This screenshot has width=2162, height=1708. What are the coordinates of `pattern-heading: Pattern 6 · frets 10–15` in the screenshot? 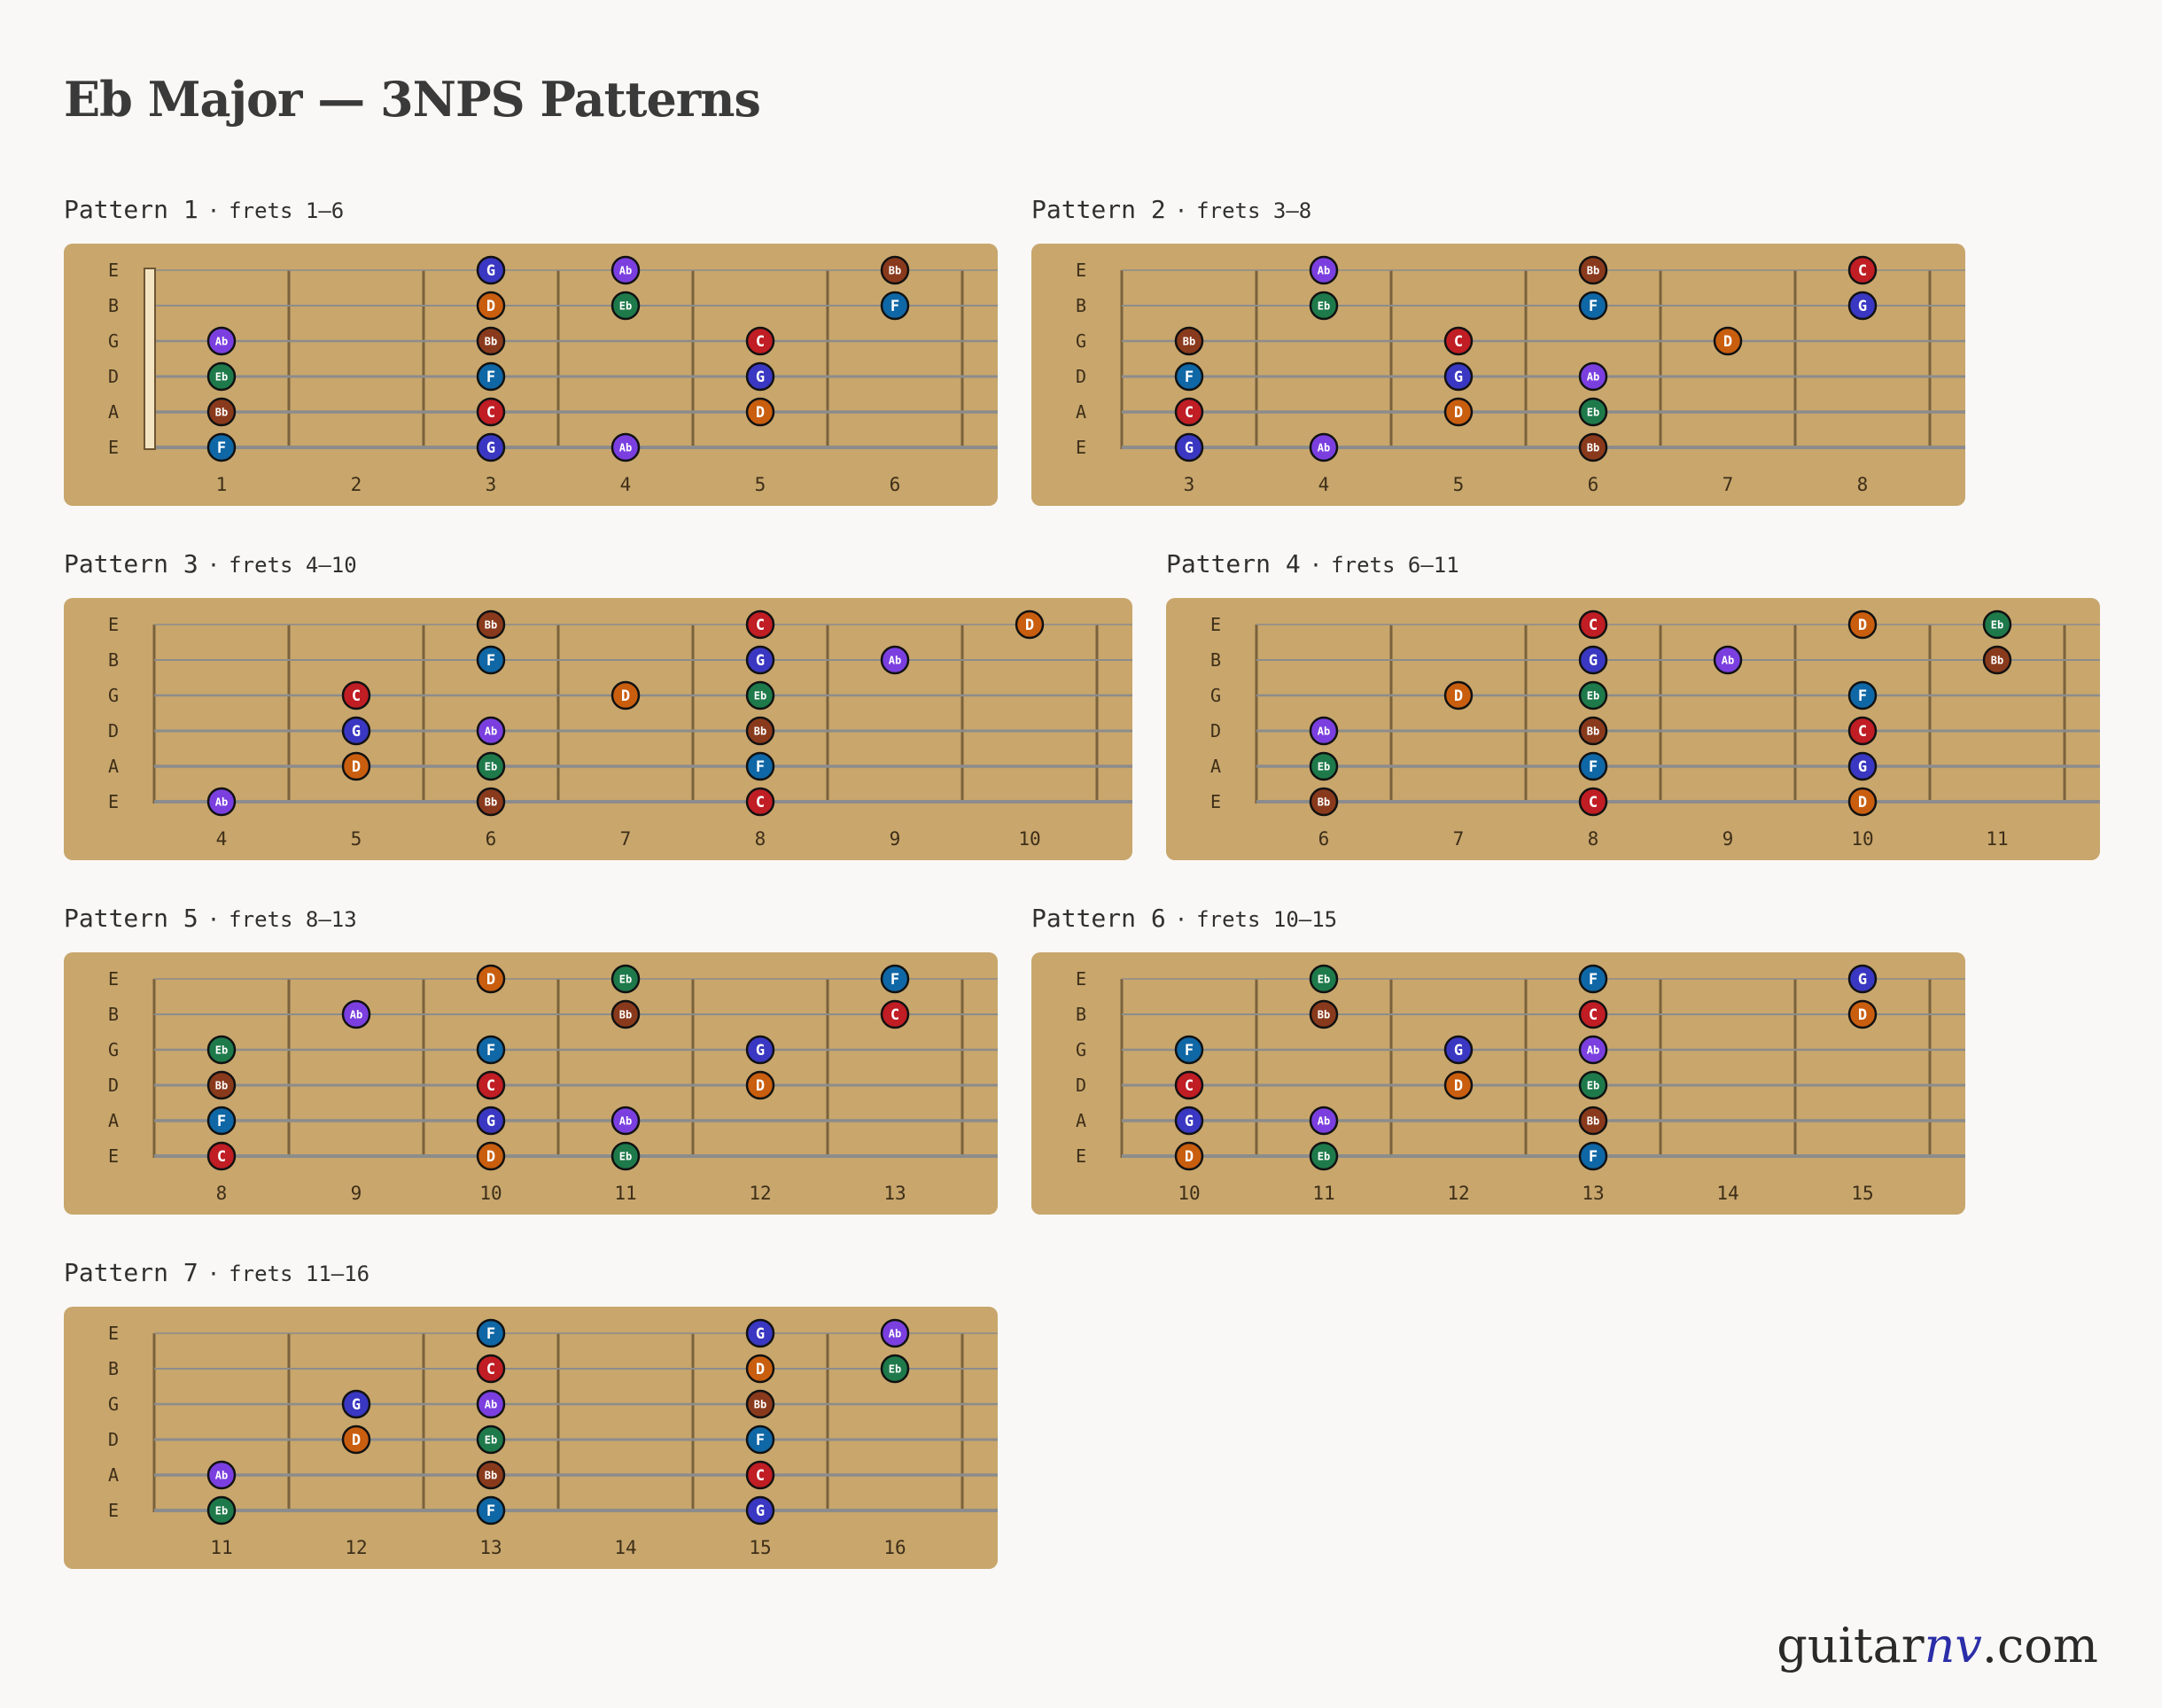 It's located at (1184, 921).